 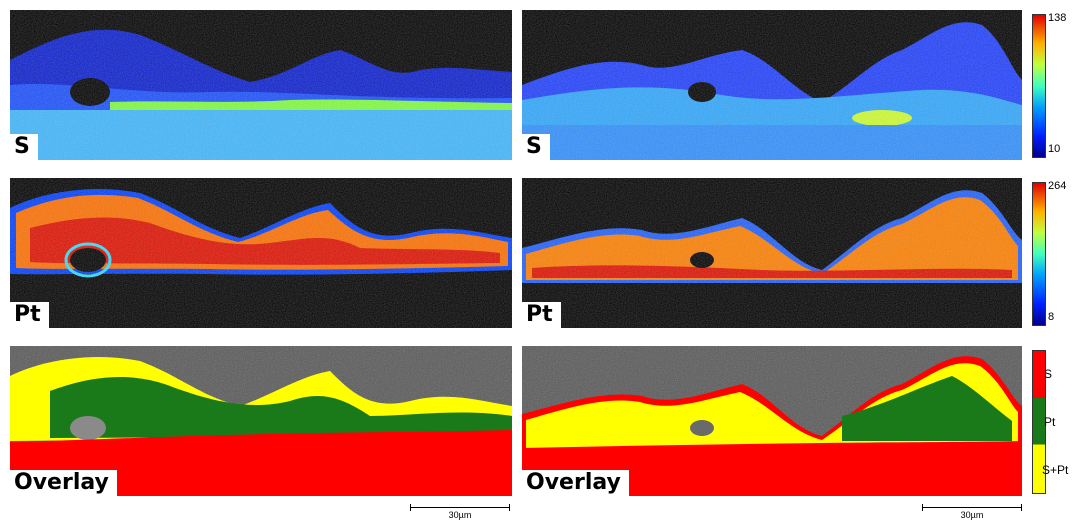 I want to click on overlay-legend-s: S, so click(x=1048, y=374).